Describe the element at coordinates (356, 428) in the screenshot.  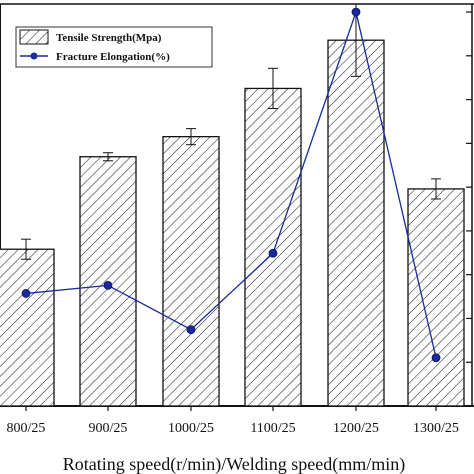
I see `x-tick-label: 1200/25` at that location.